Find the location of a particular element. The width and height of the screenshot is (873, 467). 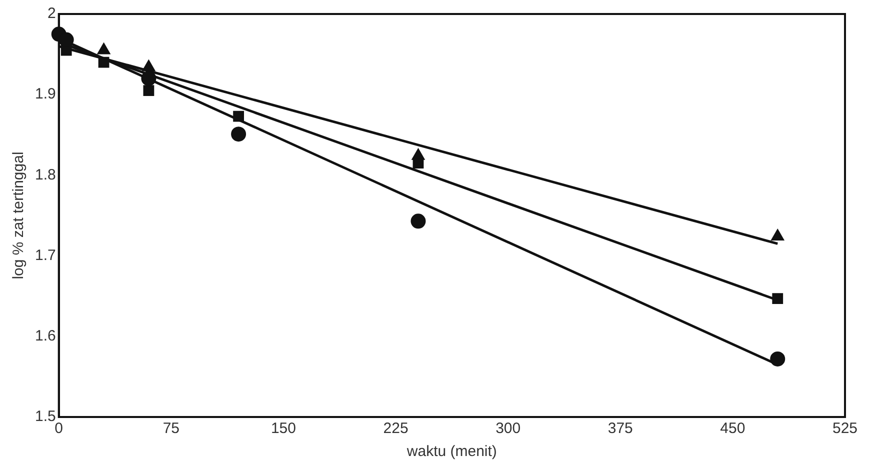

y-tick-label: 1.6 is located at coordinates (45, 336).